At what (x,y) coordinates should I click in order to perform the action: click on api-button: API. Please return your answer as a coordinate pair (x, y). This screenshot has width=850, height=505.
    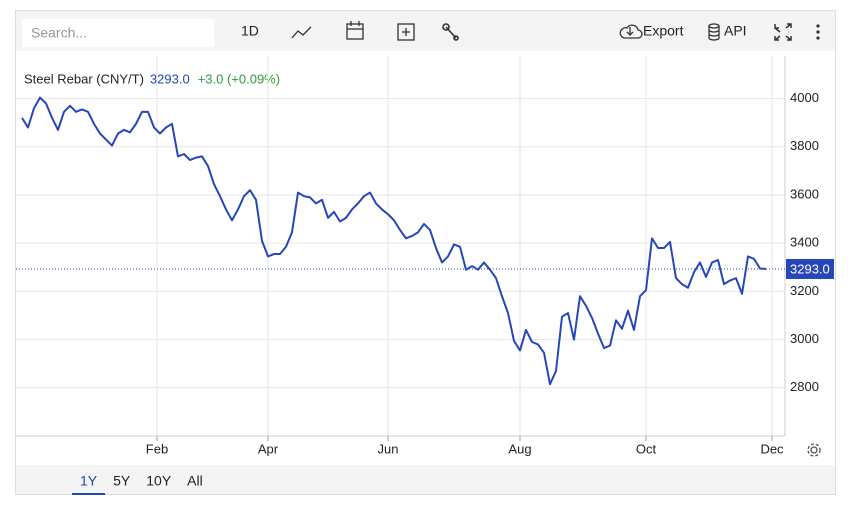
    Looking at the image, I should click on (735, 31).